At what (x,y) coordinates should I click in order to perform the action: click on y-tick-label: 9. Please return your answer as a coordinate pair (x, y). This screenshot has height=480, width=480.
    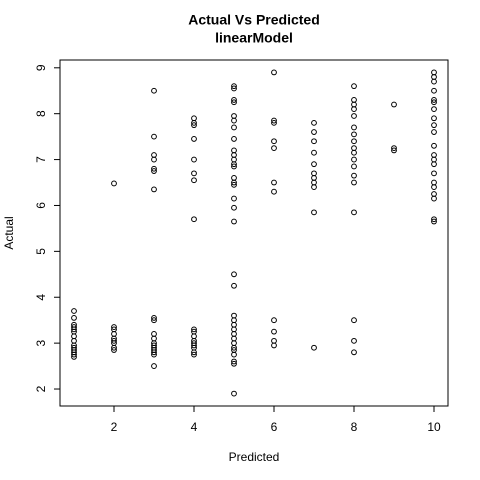
    Looking at the image, I should click on (41, 67).